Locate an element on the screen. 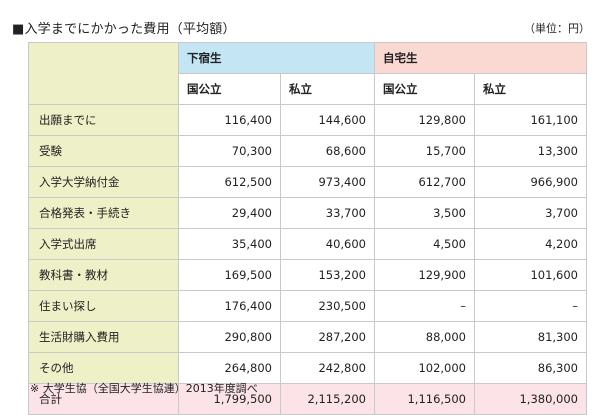  value-cell: 4,200 is located at coordinates (530, 244).